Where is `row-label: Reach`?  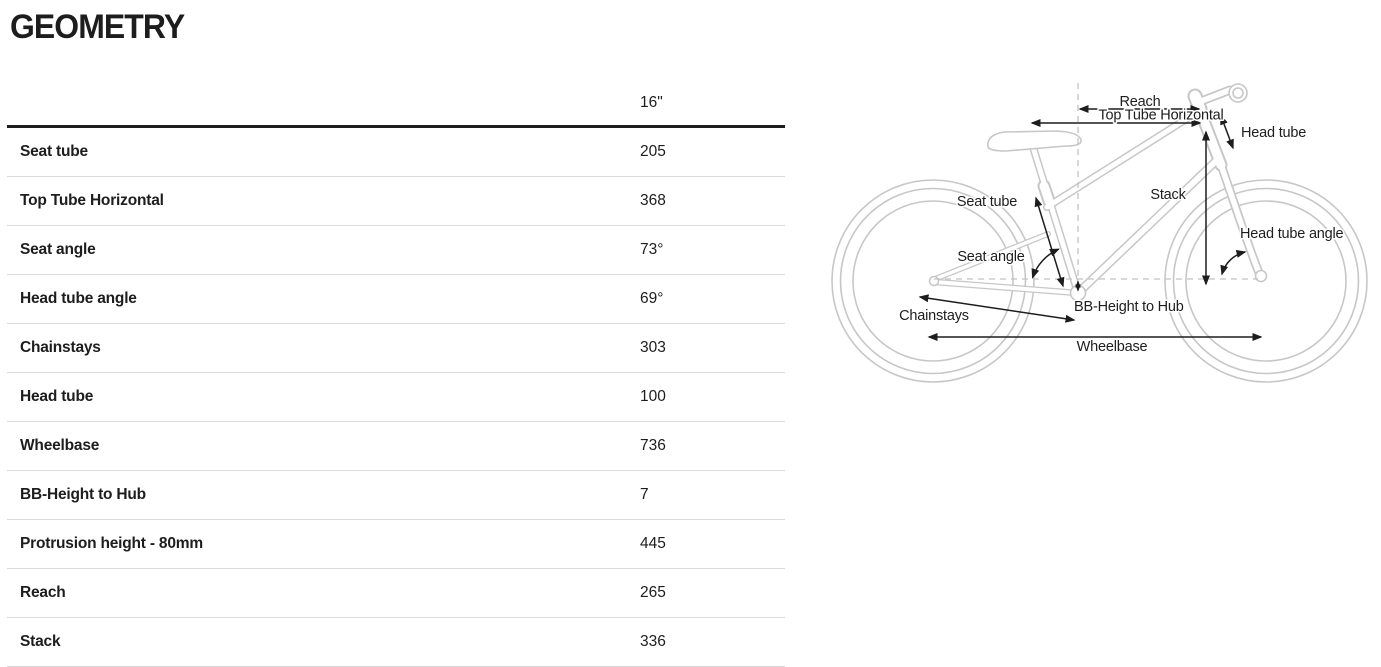
row-label: Reach is located at coordinates (43, 592).